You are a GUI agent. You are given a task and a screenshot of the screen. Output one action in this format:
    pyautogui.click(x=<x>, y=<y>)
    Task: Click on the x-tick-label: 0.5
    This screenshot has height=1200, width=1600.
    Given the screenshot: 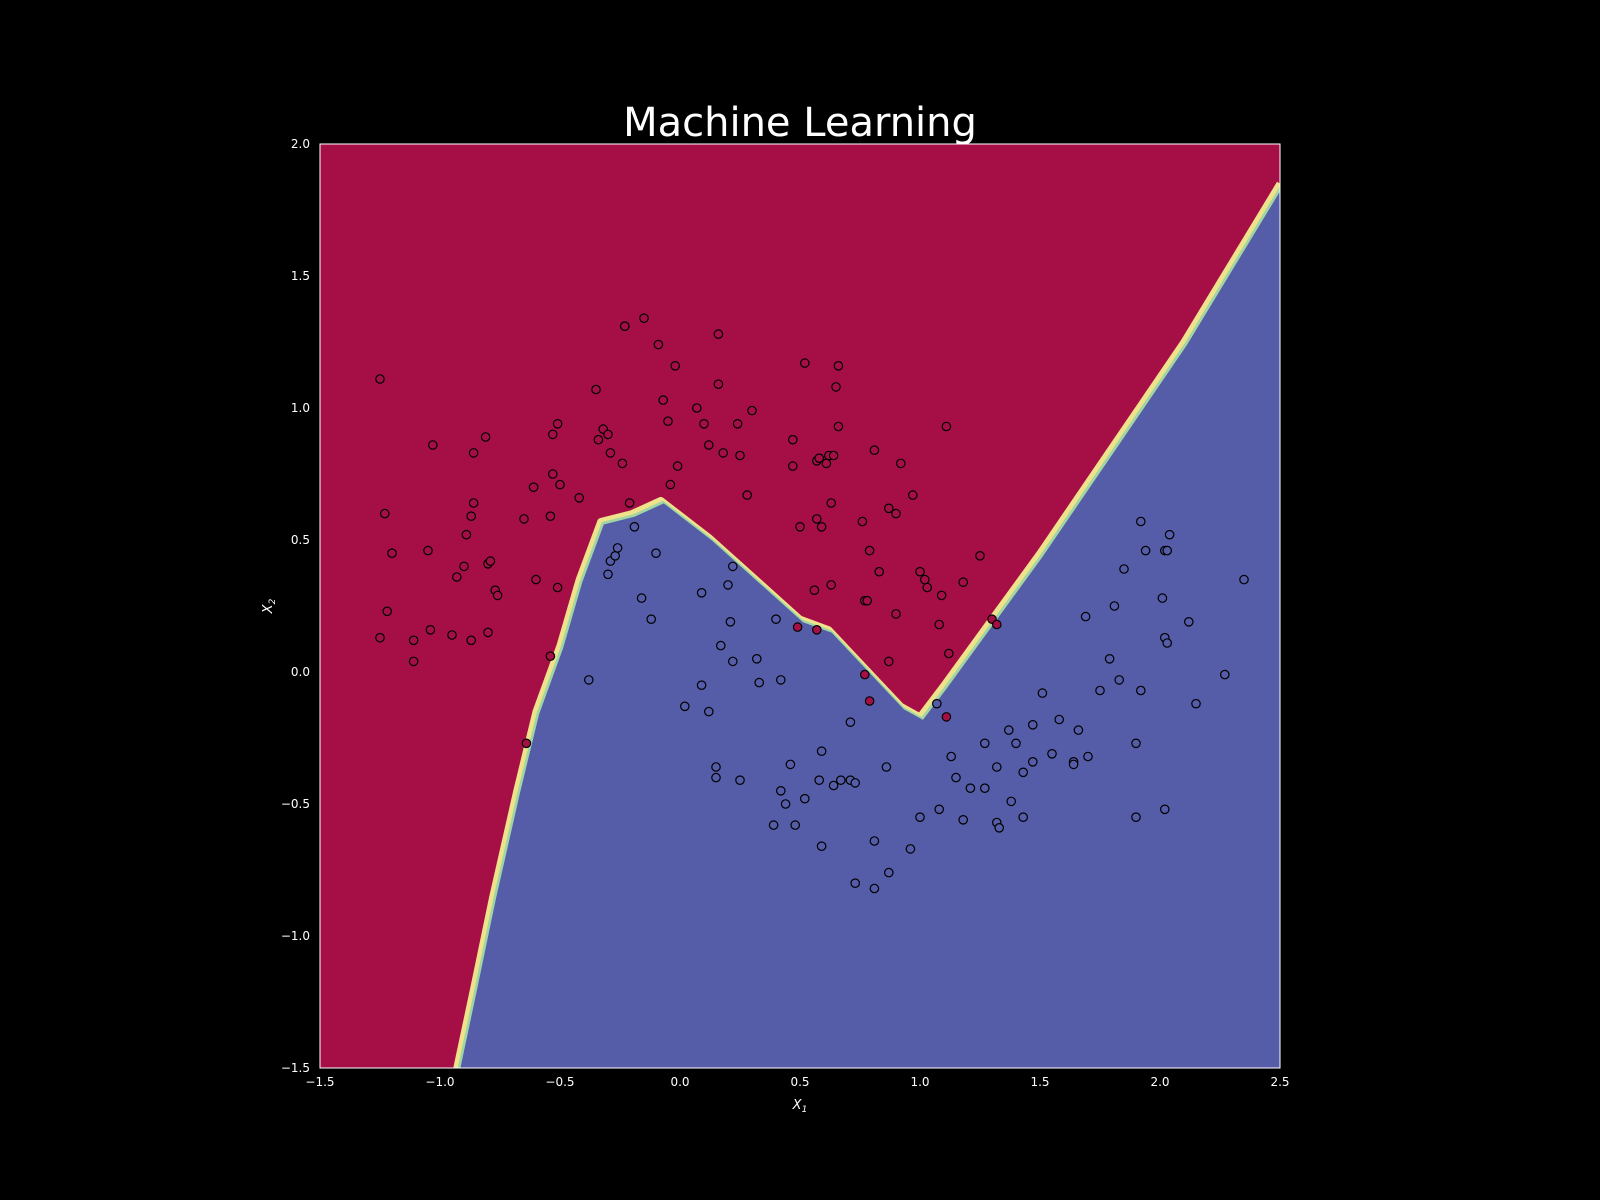 What is the action you would take?
    pyautogui.click(x=799, y=1082)
    